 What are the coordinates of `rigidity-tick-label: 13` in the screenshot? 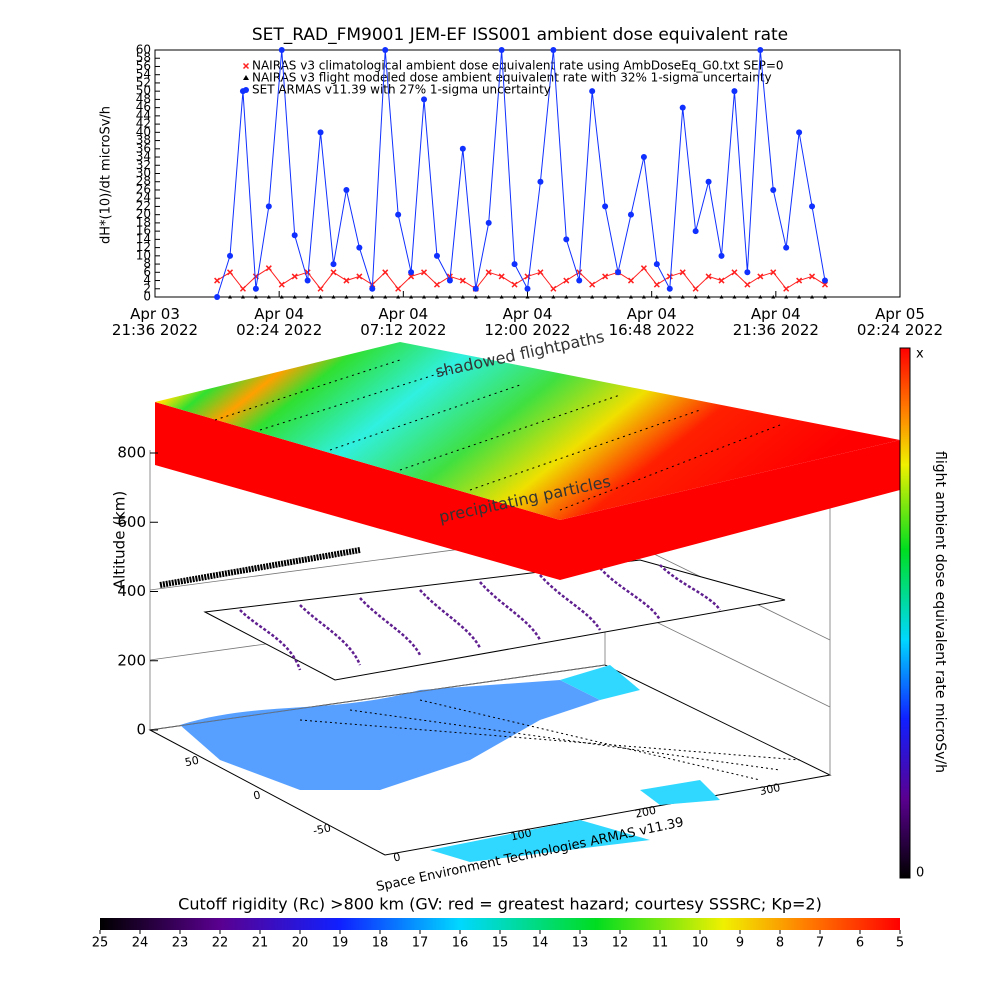 It's located at (580, 943).